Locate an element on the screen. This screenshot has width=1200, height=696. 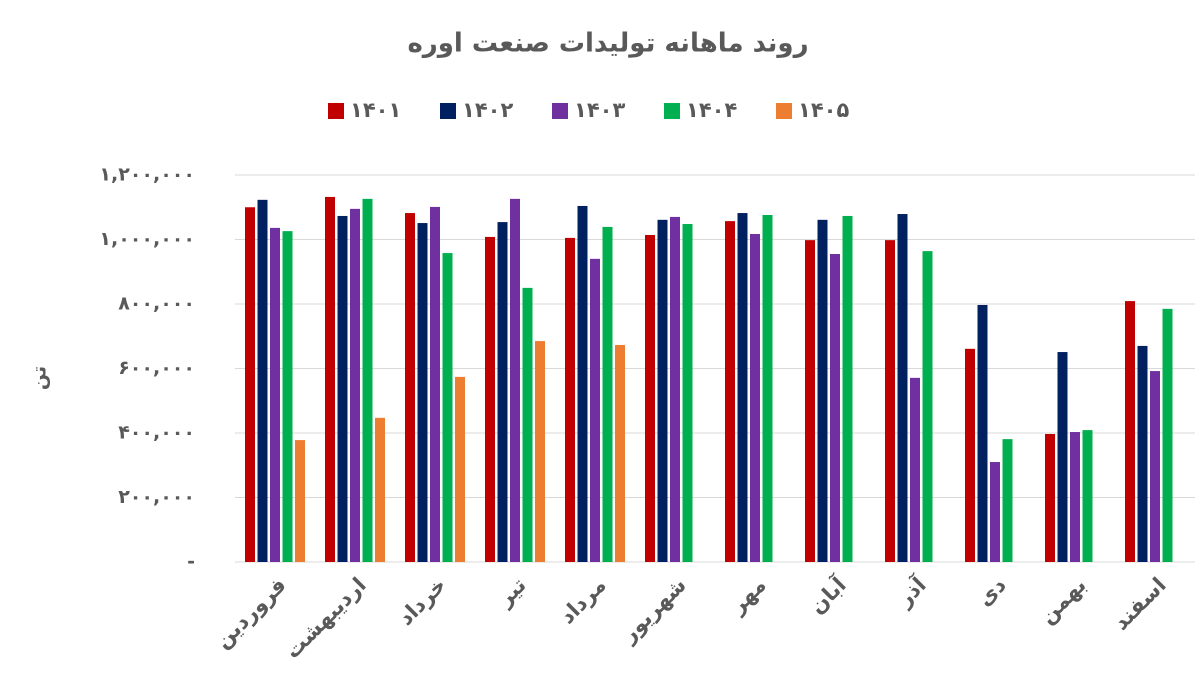
chart-title: روند ماهانه تولیدات صنعت اوره is located at coordinates (607, 44).